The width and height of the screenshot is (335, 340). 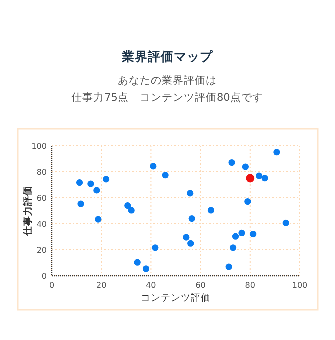 What do you see at coordinates (52, 285) in the screenshot?
I see `x-tick-label: 0` at bounding box center [52, 285].